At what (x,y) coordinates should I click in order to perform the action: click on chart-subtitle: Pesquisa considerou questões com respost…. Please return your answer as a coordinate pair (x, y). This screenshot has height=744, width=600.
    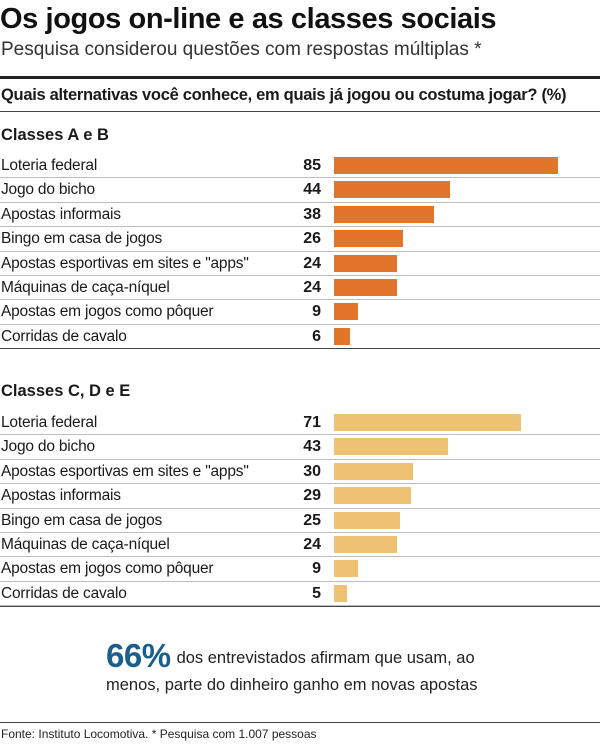
    Looking at the image, I should click on (241, 49).